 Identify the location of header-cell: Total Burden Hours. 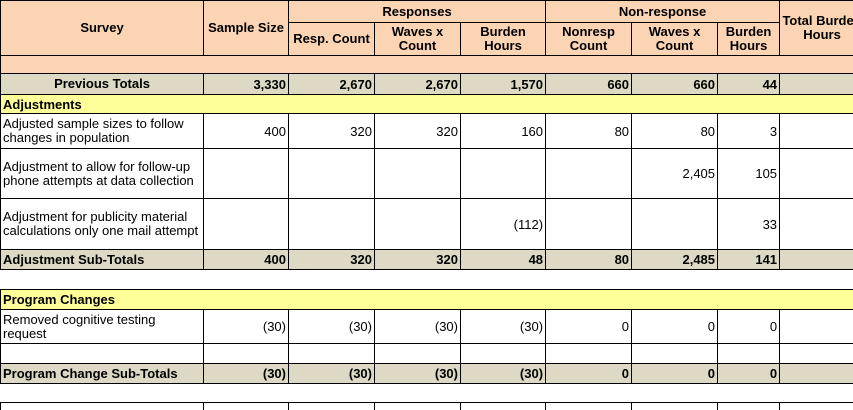
(816, 28).